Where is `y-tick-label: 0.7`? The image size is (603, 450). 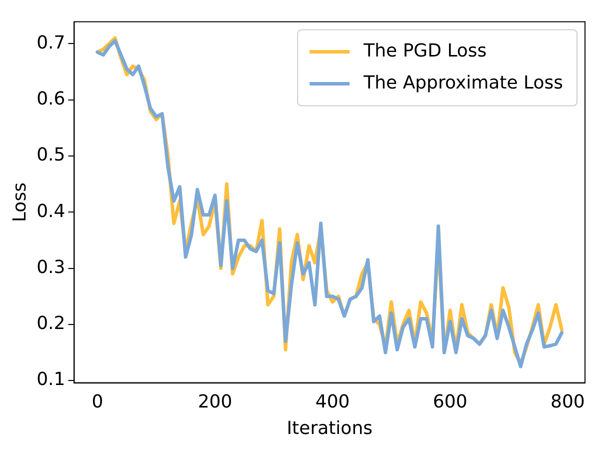 y-tick-label: 0.7 is located at coordinates (51, 43).